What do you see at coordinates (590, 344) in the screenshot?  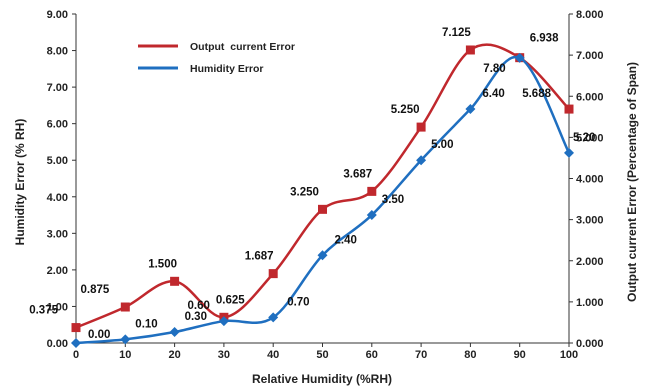 I see `y-right-tick-label: 0.000` at bounding box center [590, 344].